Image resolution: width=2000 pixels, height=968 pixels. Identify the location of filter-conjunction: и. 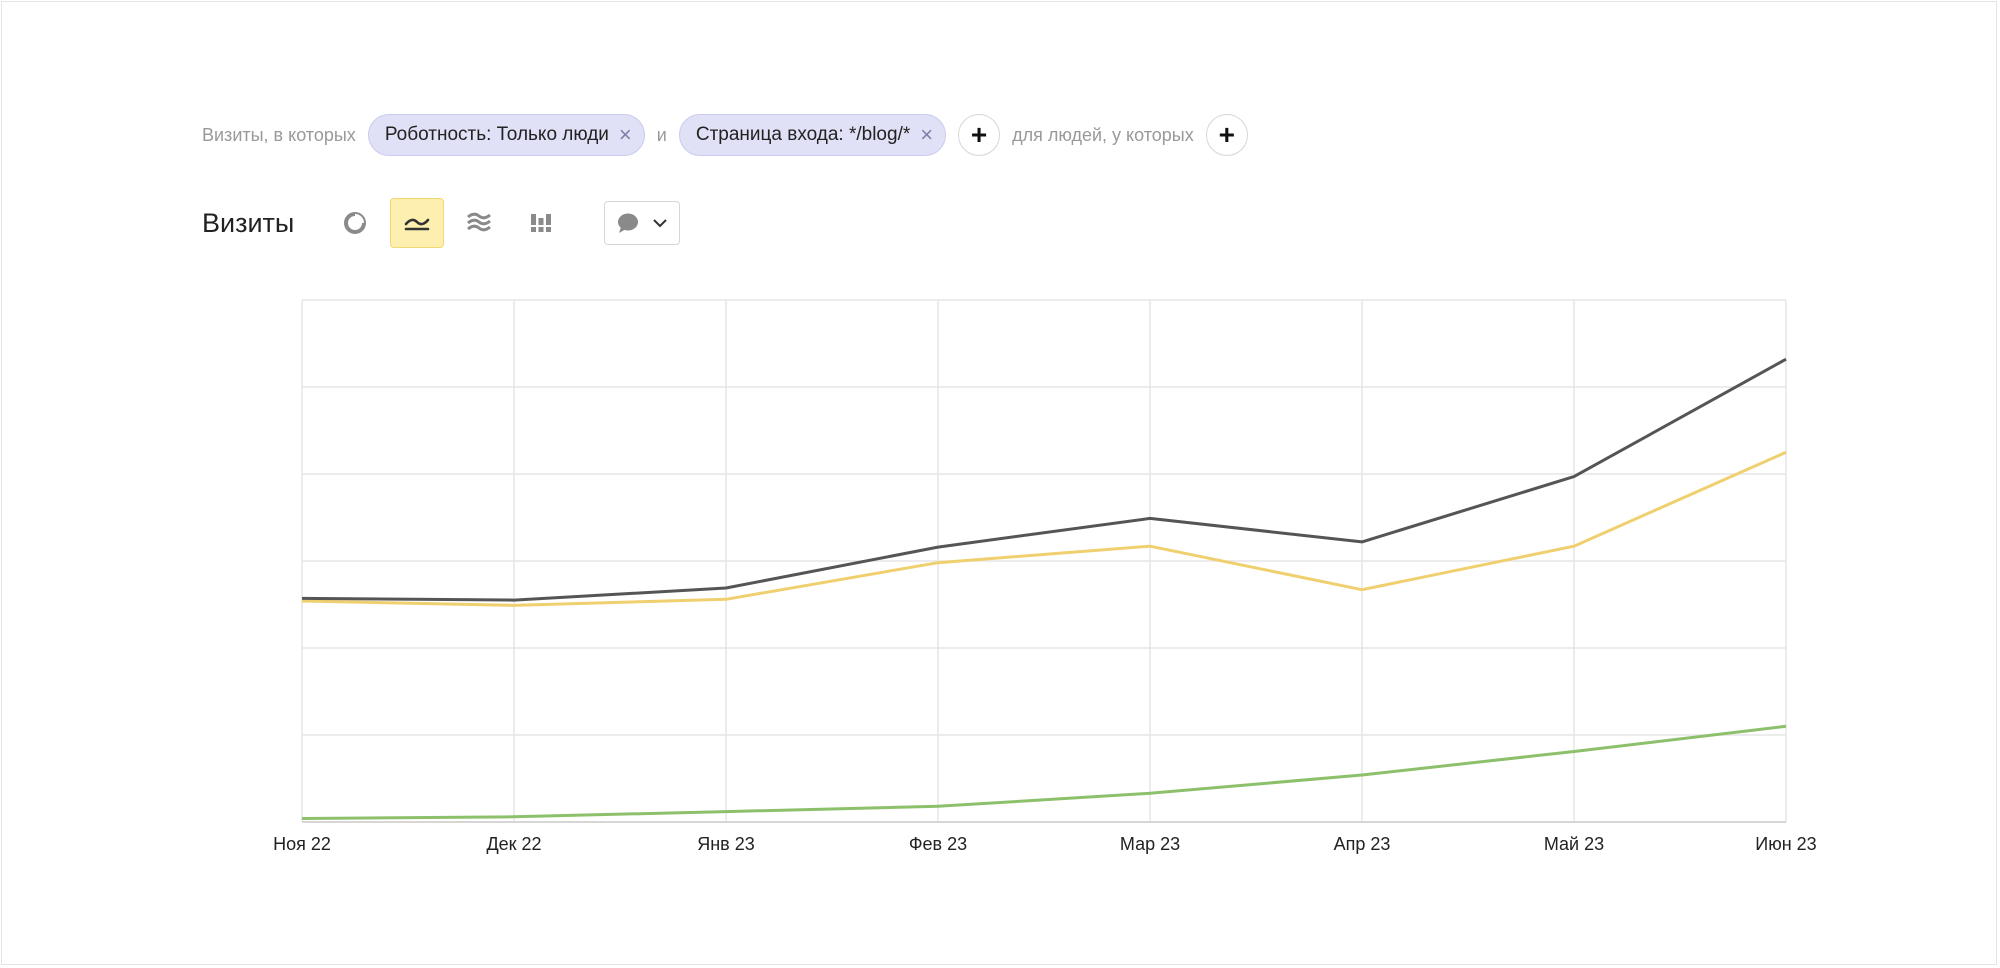
(661, 134).